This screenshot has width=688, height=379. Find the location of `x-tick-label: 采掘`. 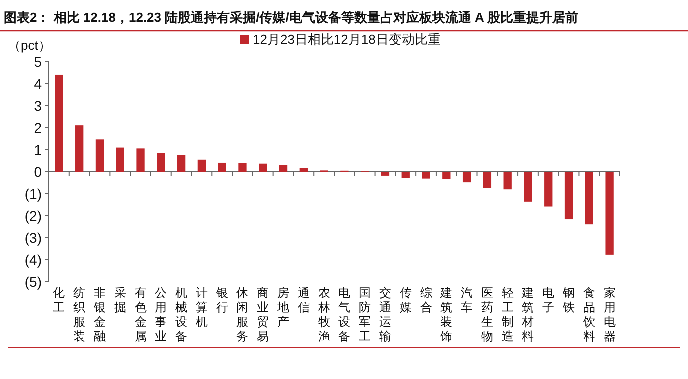

x-tick-label: 采掘 is located at coordinates (120, 300).